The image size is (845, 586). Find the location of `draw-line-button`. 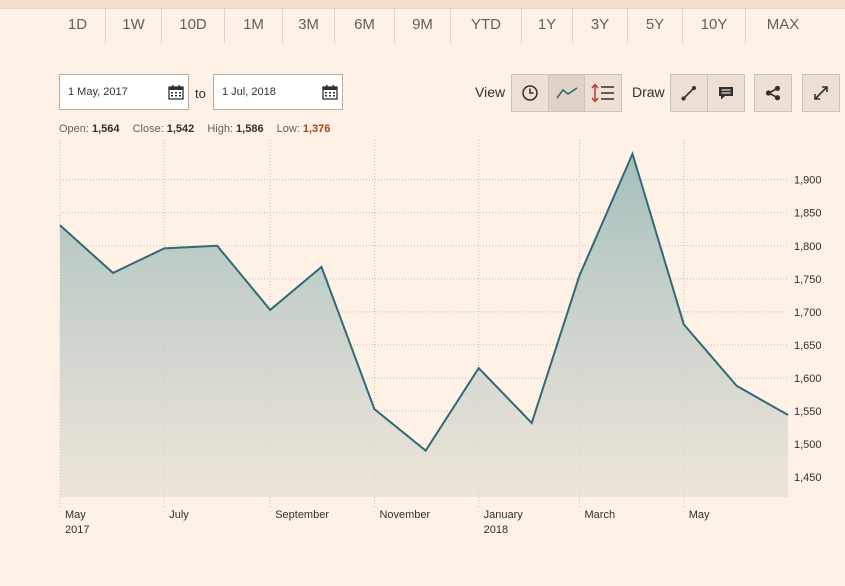

draw-line-button is located at coordinates (689, 93).